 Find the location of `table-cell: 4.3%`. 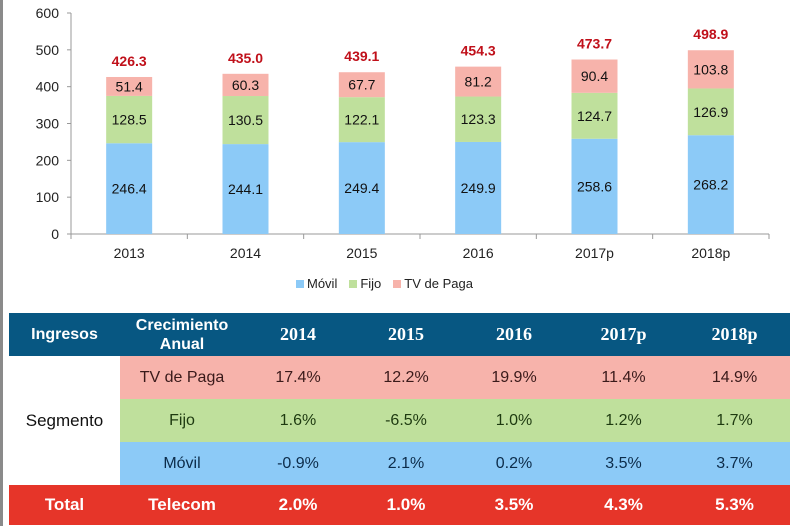

table-cell: 4.3% is located at coordinates (623, 505).